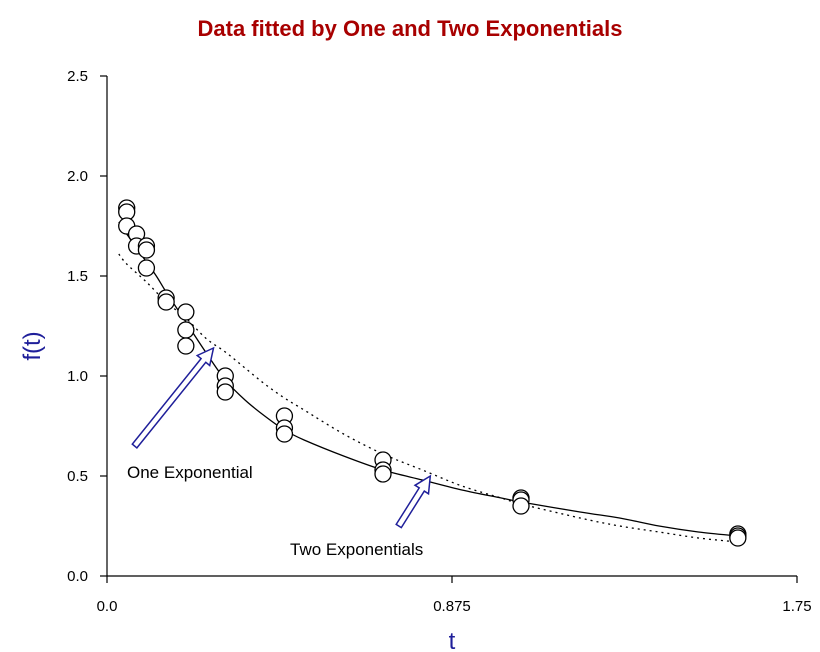 This screenshot has height=652, width=820. What do you see at coordinates (275, 511) in the screenshot?
I see `annotation-labels: One Exponential Two Exponentials` at bounding box center [275, 511].